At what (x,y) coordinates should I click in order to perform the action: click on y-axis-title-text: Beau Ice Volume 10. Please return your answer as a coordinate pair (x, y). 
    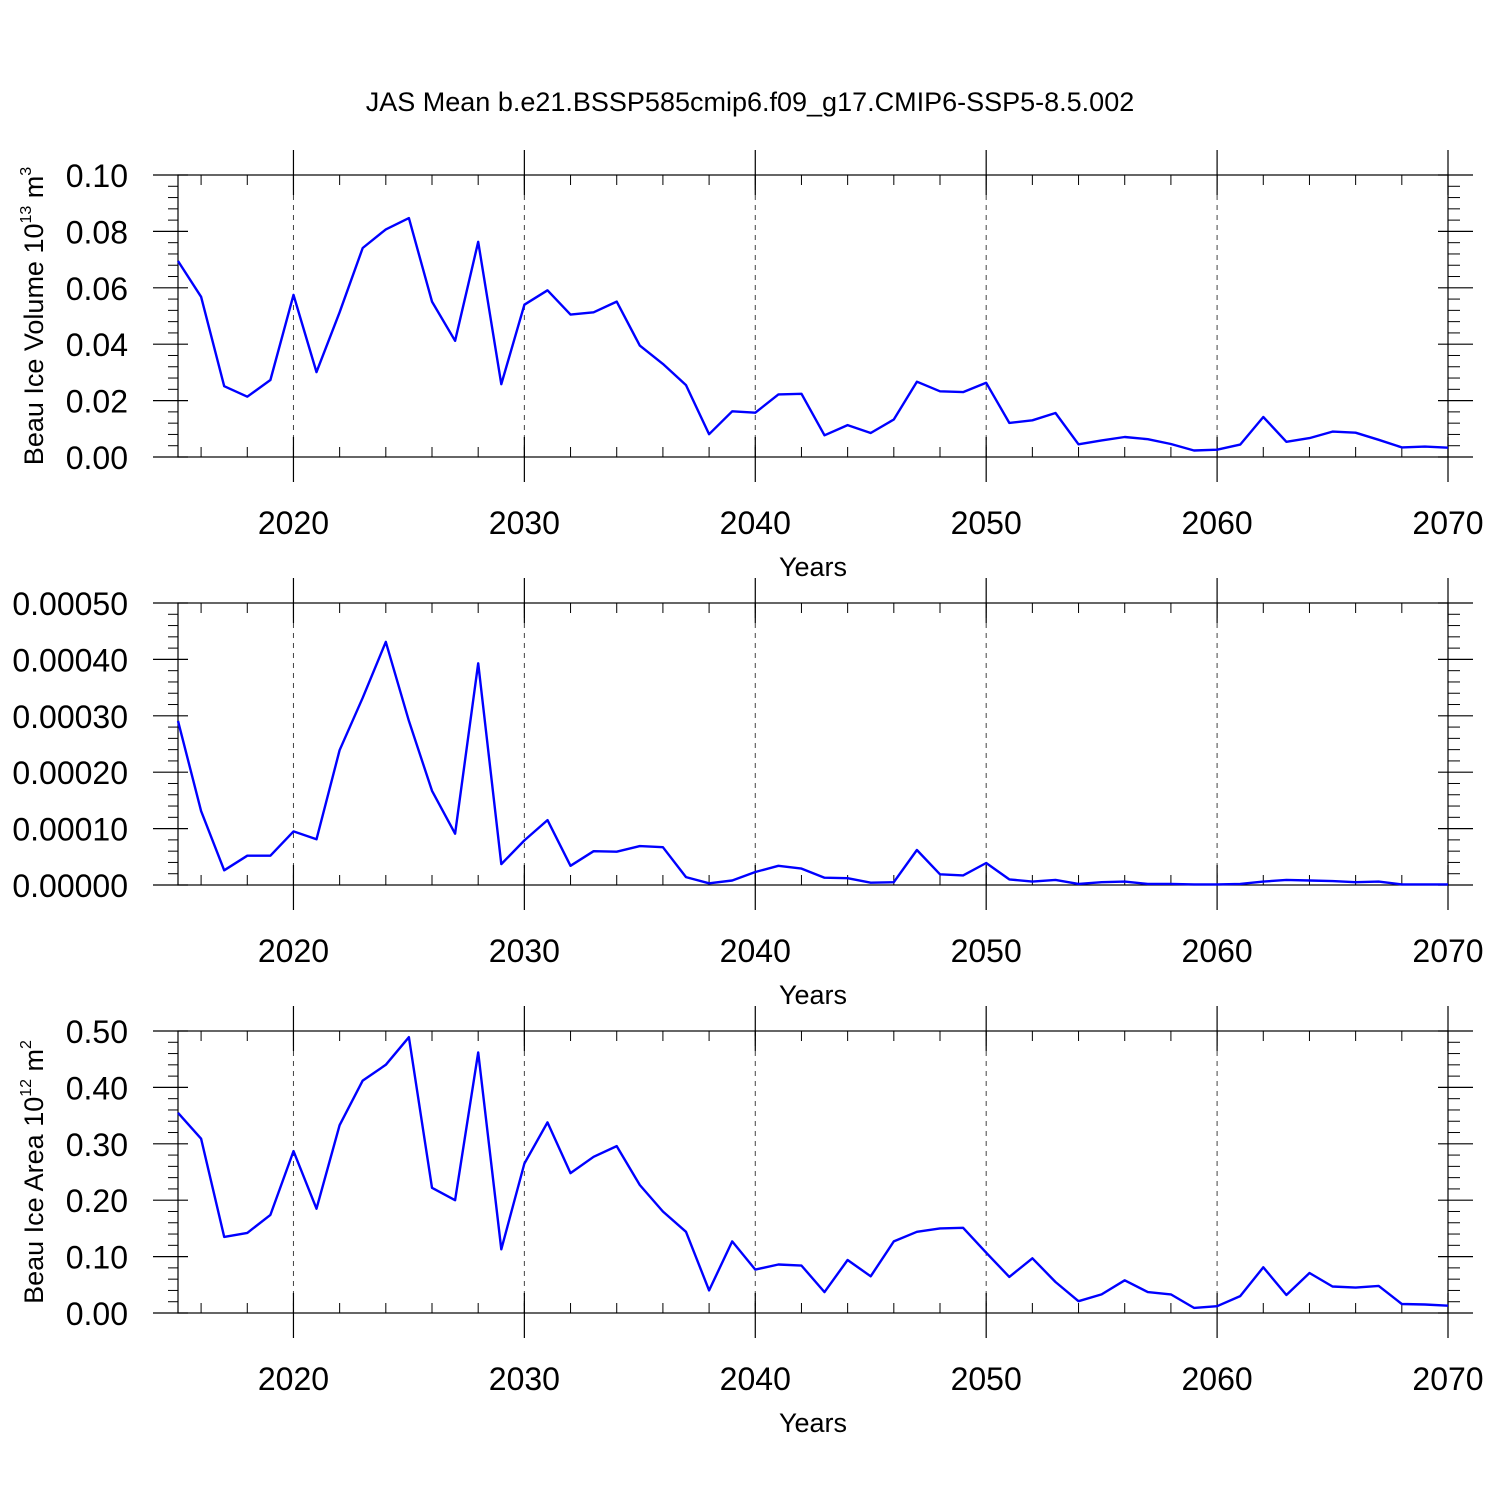
    Looking at the image, I should click on (34, 345).